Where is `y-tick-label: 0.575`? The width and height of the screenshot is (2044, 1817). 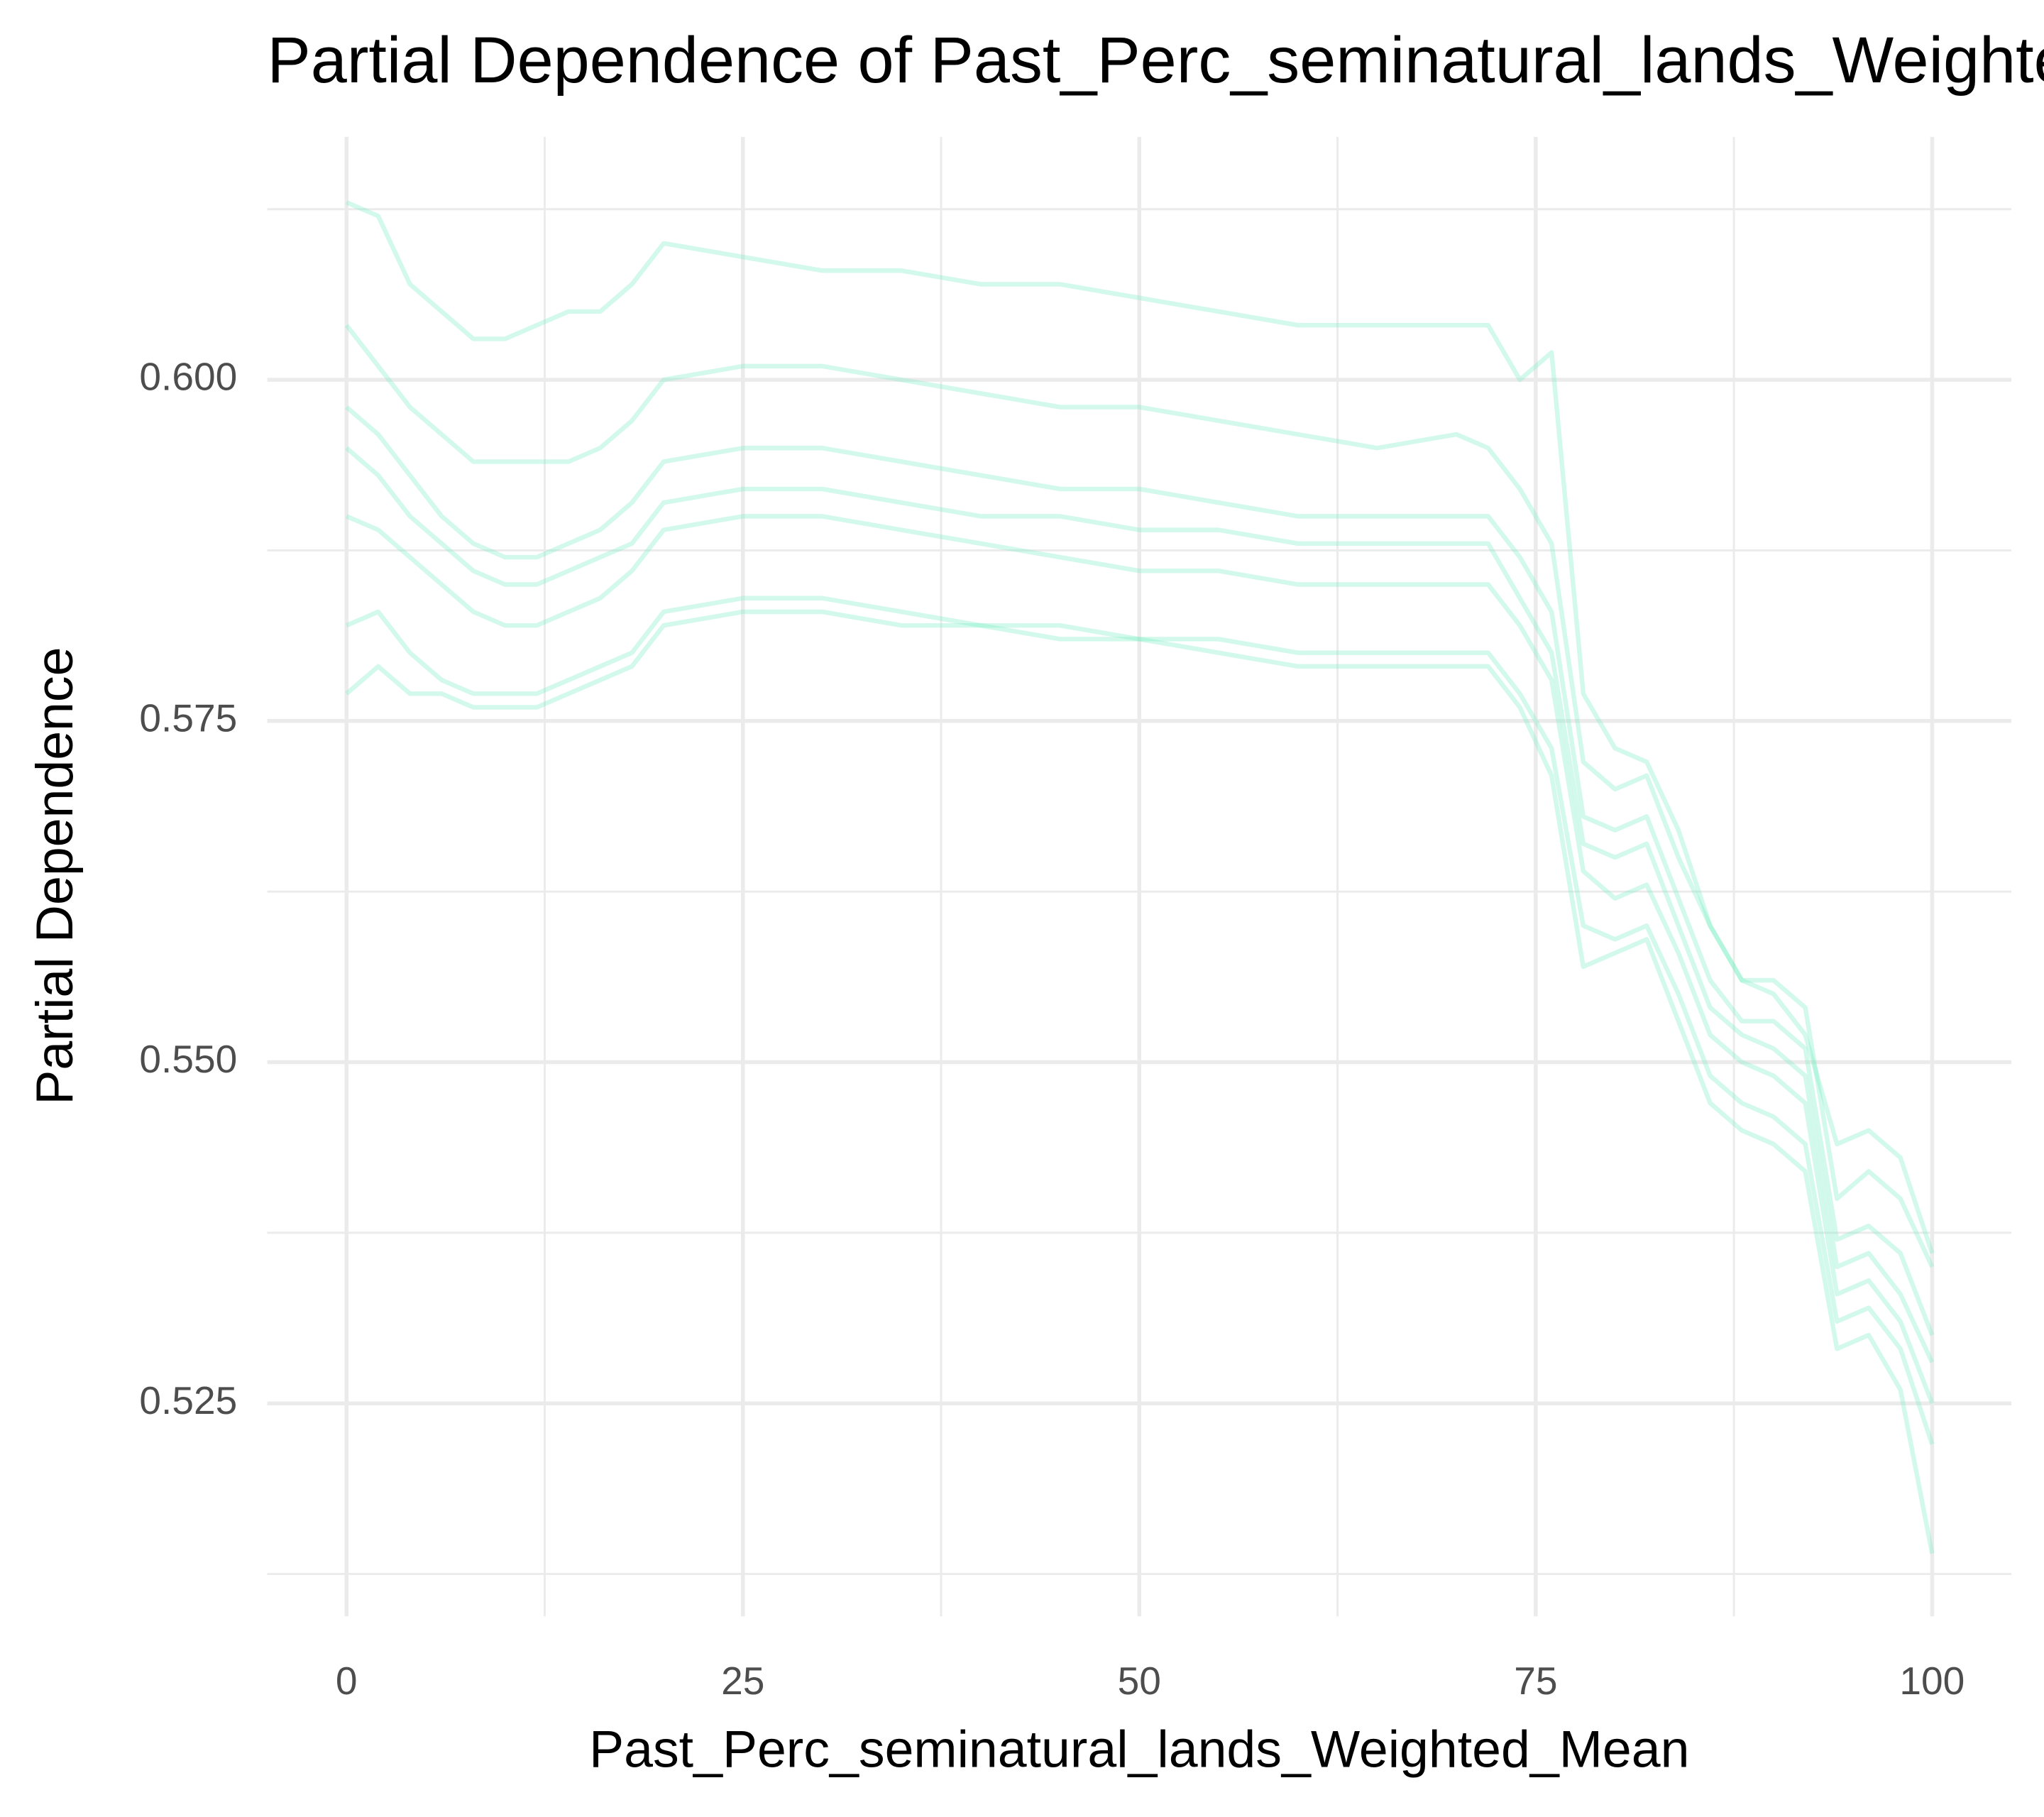
y-tick-label: 0.575 is located at coordinates (188, 718).